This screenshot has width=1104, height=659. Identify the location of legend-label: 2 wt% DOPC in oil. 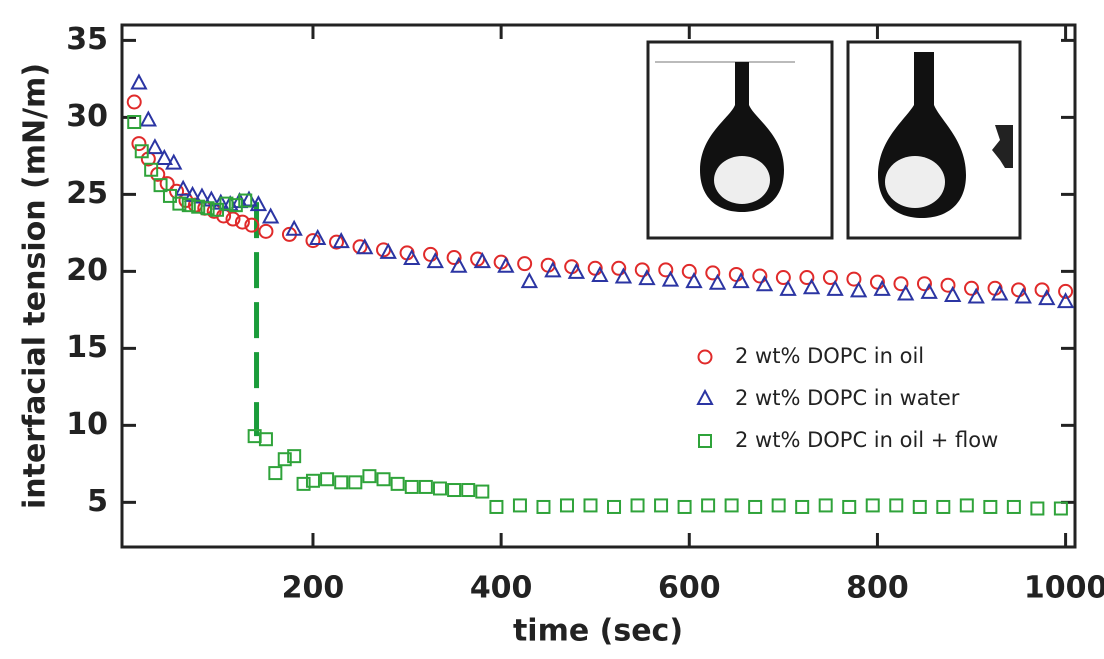
(829, 356).